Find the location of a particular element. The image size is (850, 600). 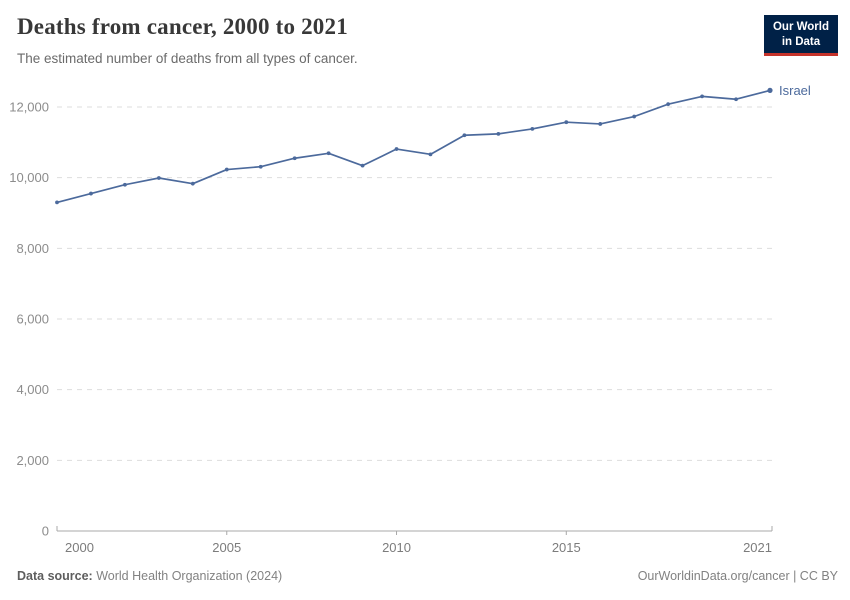

data-source-label: Data source: is located at coordinates (55, 576).